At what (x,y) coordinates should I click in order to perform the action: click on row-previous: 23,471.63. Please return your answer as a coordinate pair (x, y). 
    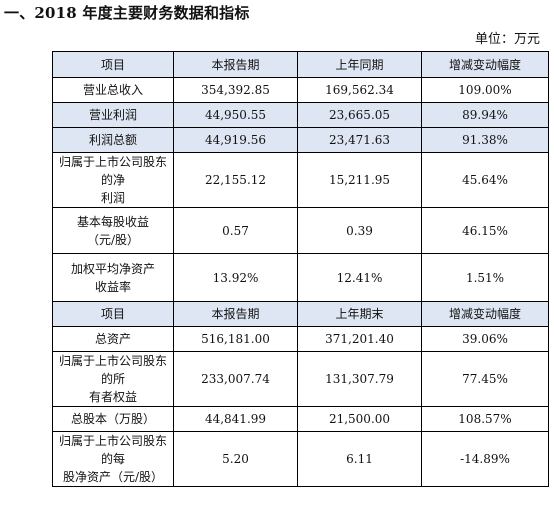
    Looking at the image, I should click on (359, 140).